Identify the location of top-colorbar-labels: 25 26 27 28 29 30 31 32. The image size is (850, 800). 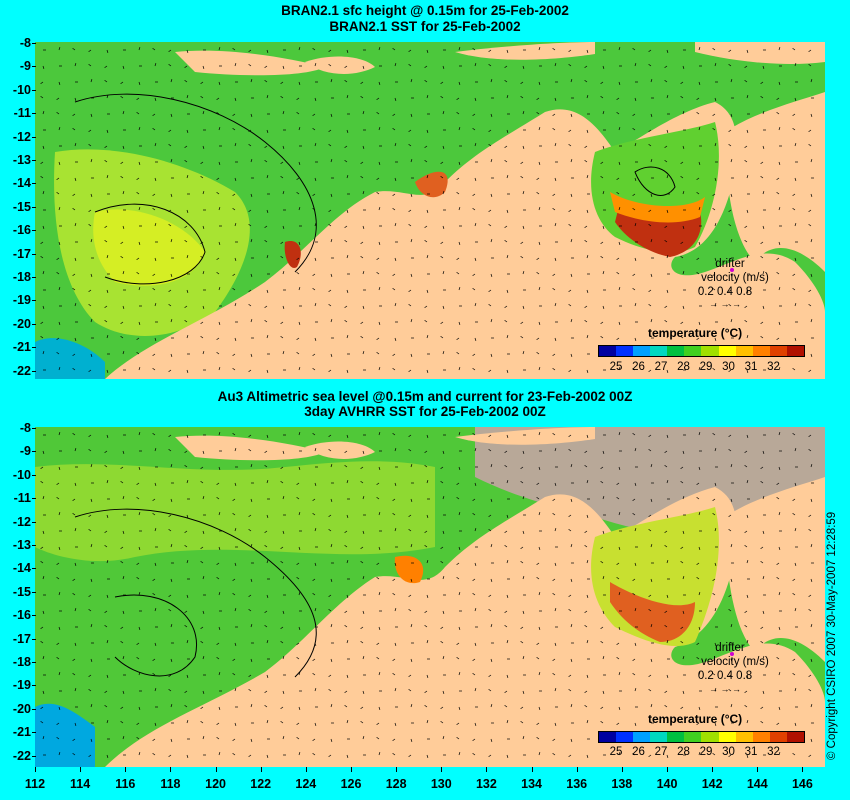
(700, 368).